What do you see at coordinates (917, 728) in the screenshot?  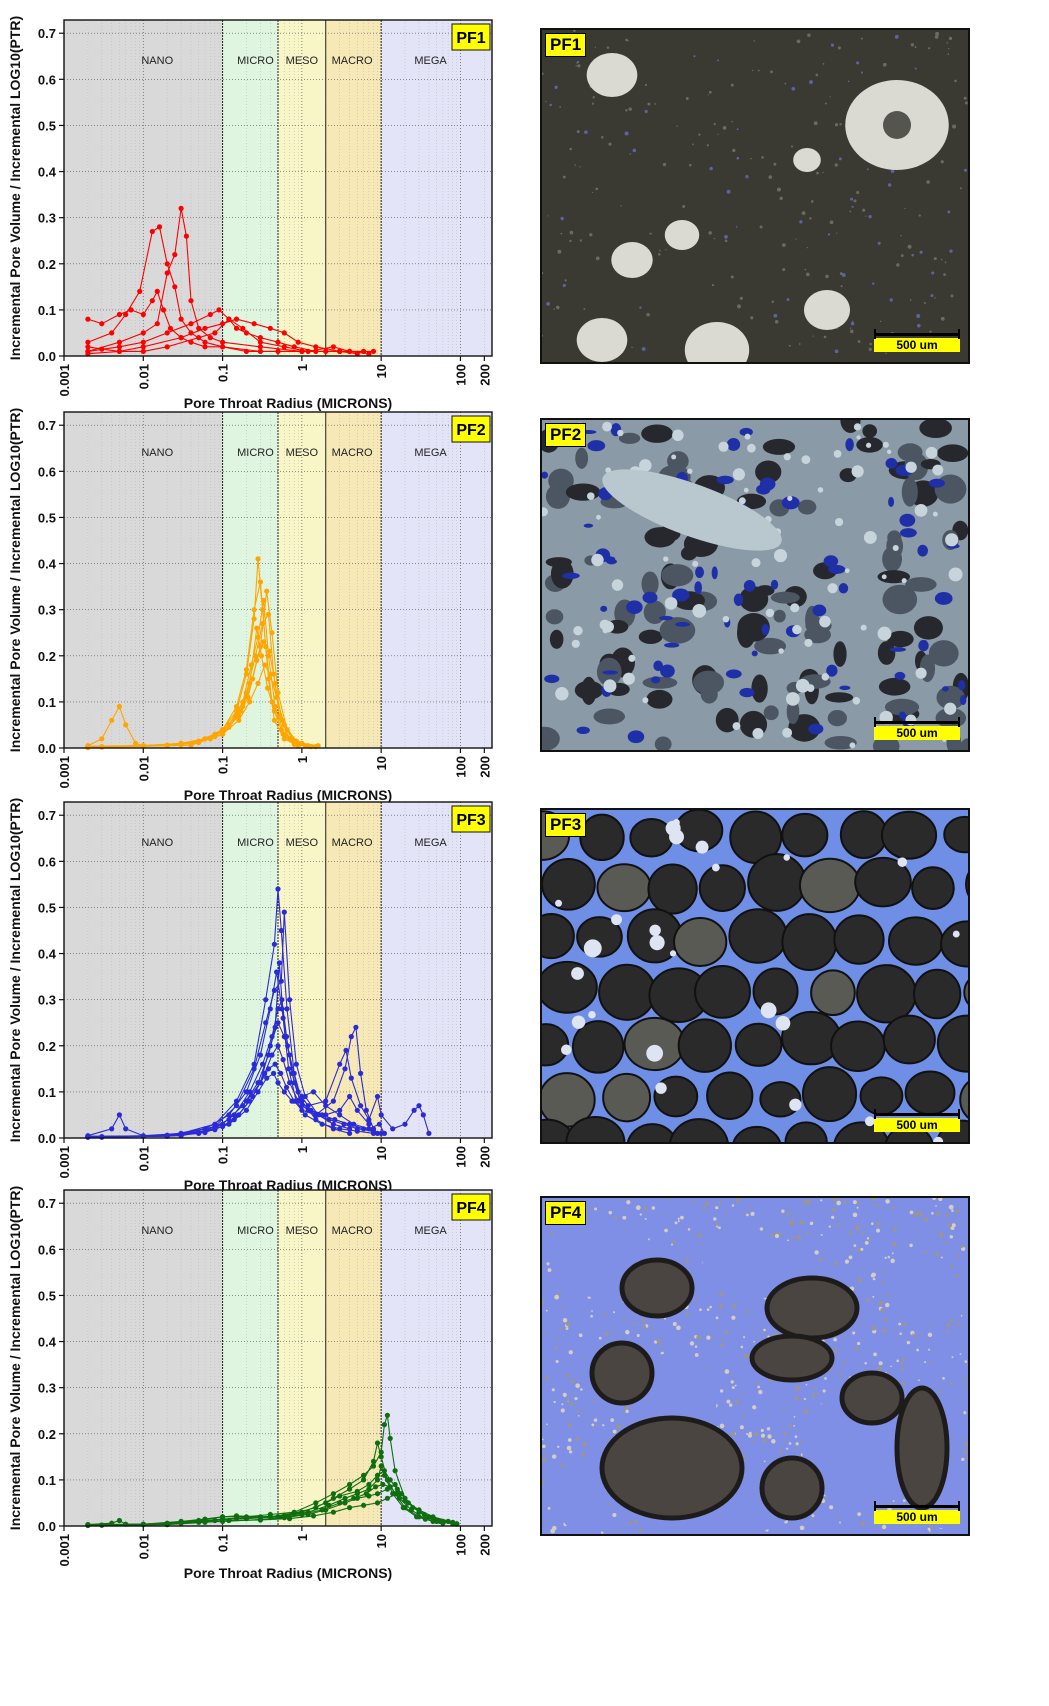 I see `scale-bar: 500 um` at bounding box center [917, 728].